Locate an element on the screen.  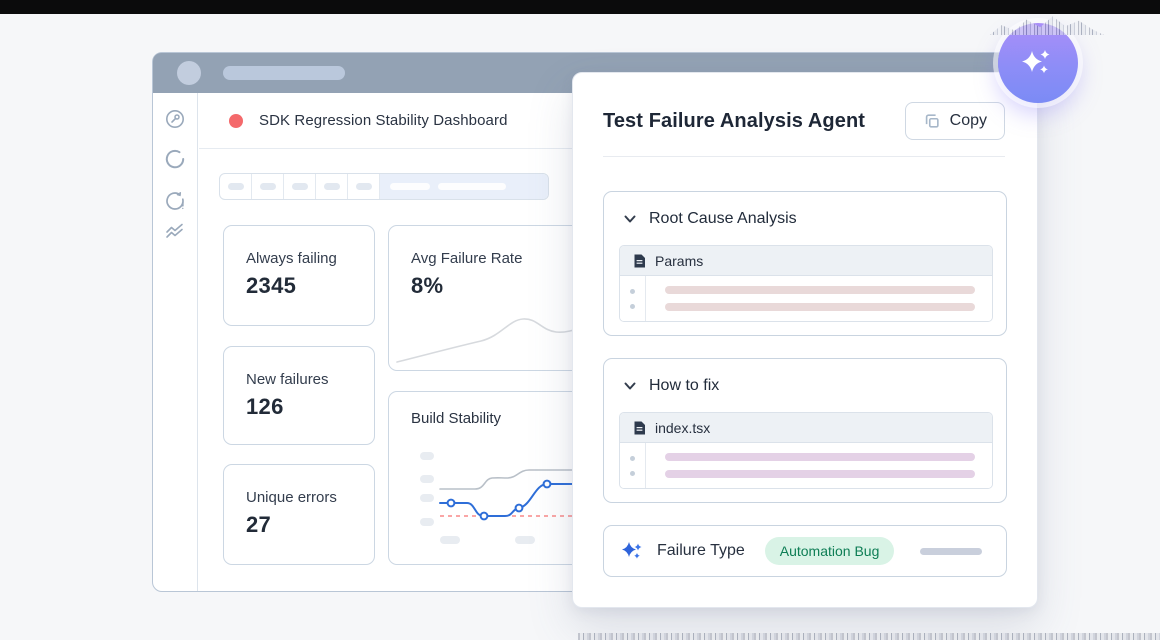
glitch-artifact-top is located at coordinates (1047, 25).